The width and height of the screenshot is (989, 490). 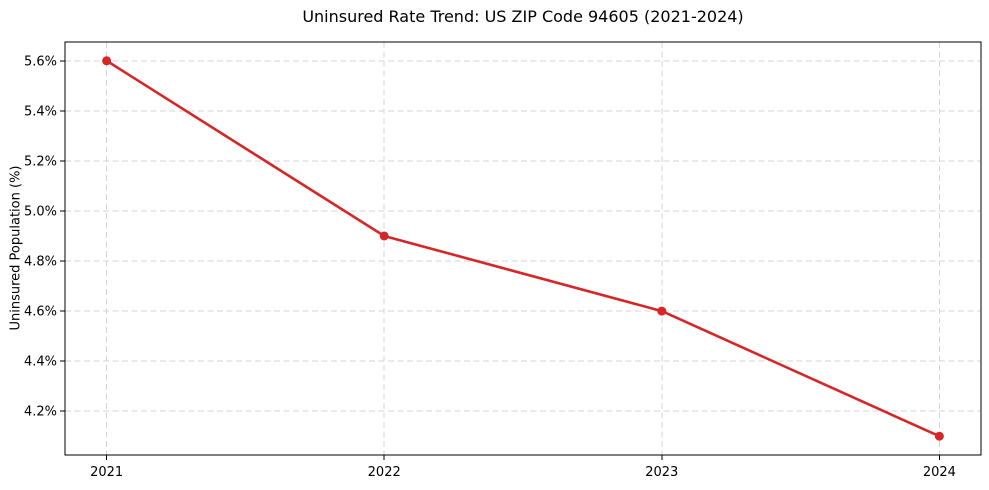 I want to click on x-tick-label: 2021, so click(x=106, y=472).